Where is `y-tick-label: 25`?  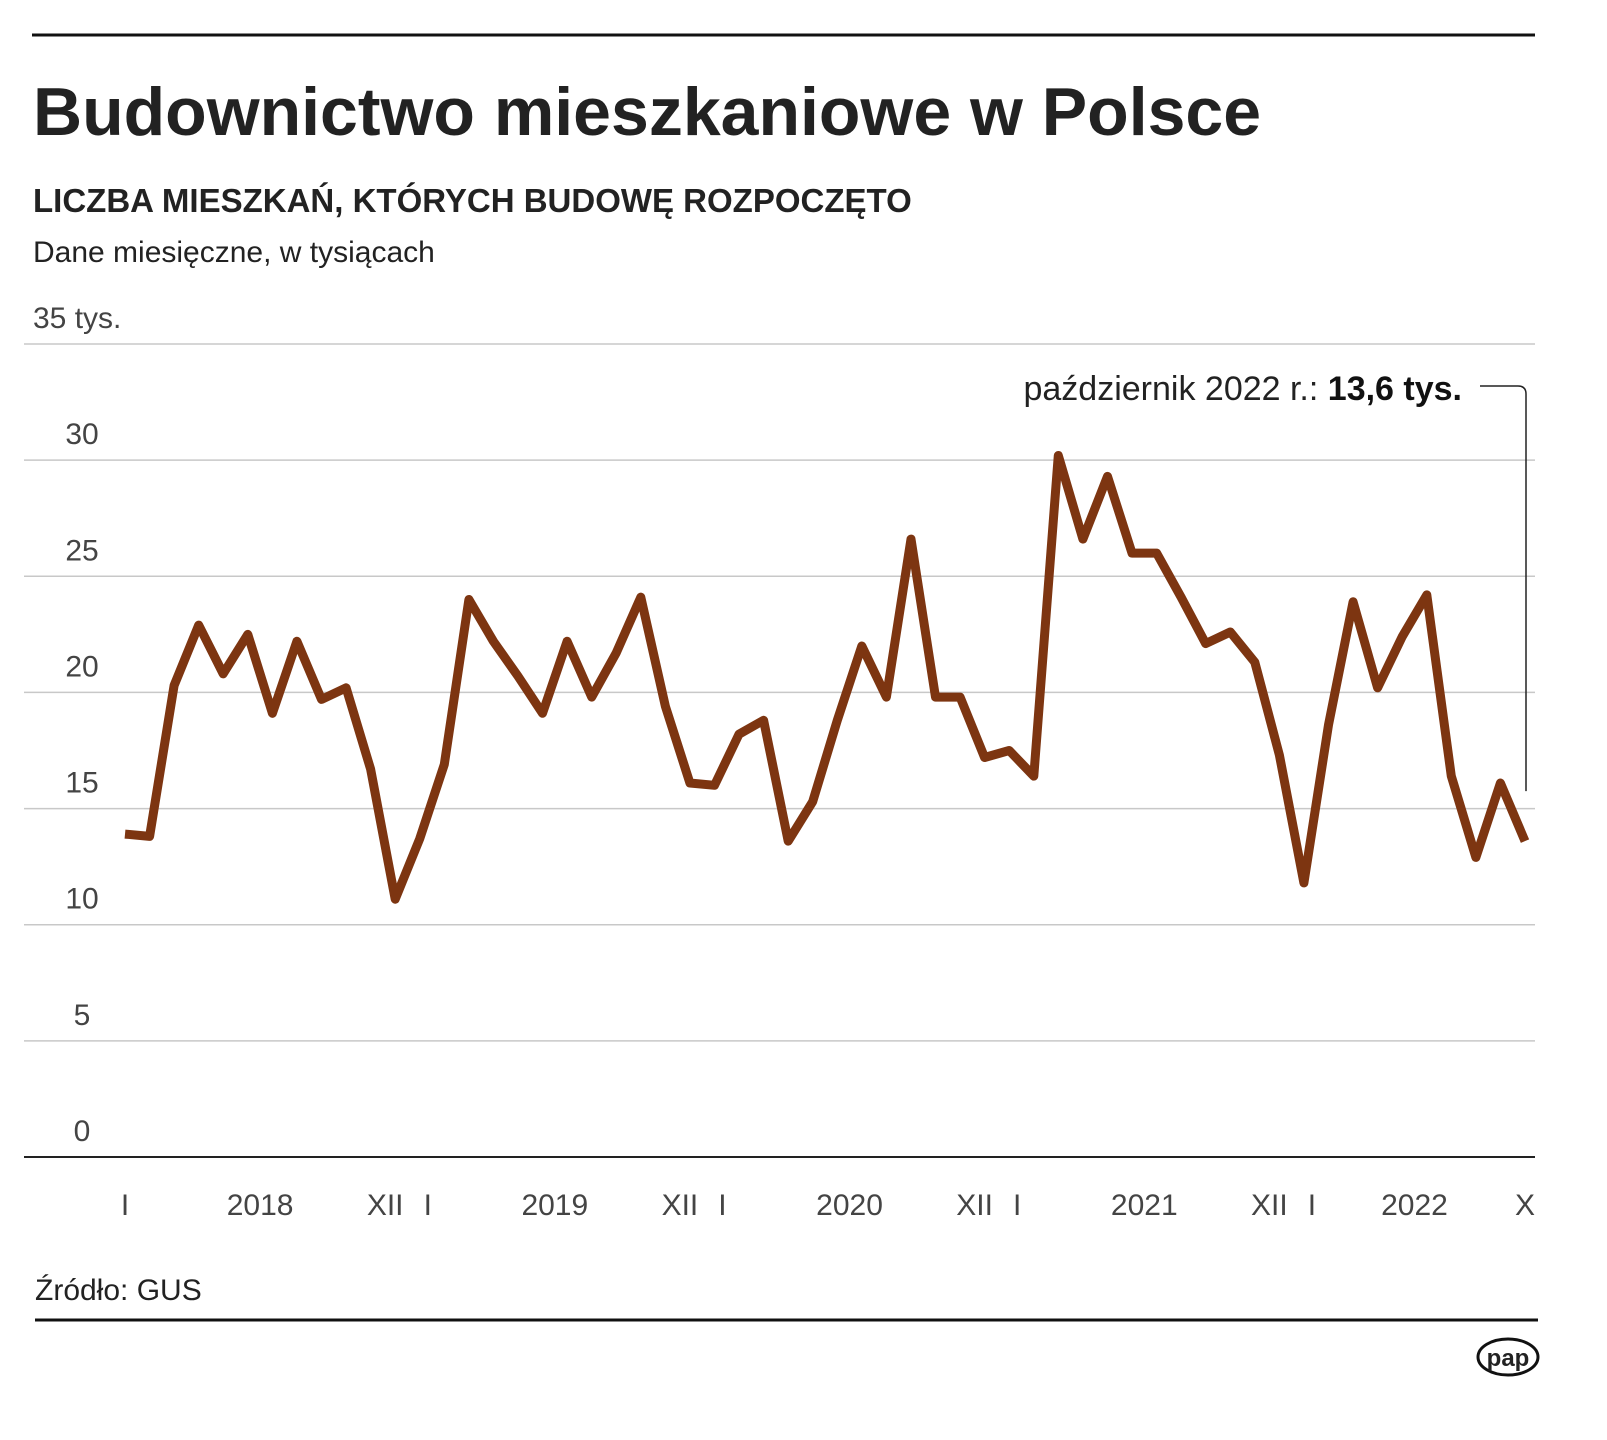
y-tick-label: 25 is located at coordinates (81, 550).